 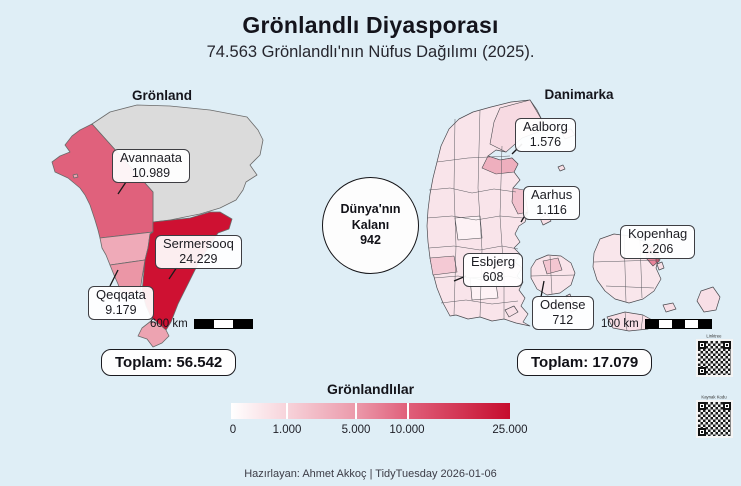 I want to click on legend-title: Grönlandlılar, so click(x=370, y=389).